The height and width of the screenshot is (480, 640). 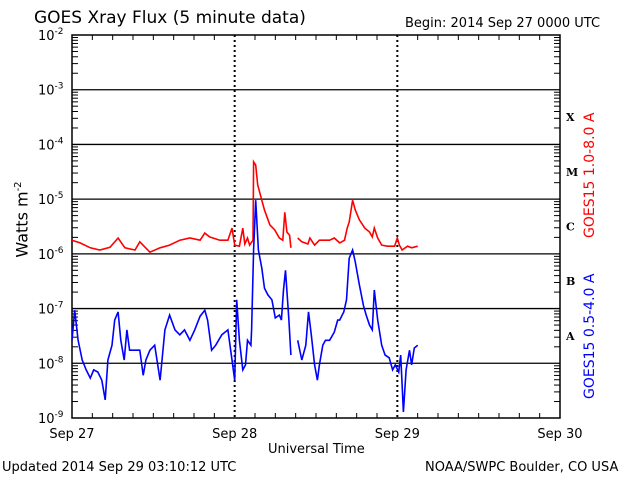 I want to click on y-tick-label: 10⁻⁶, so click(x=51, y=254).